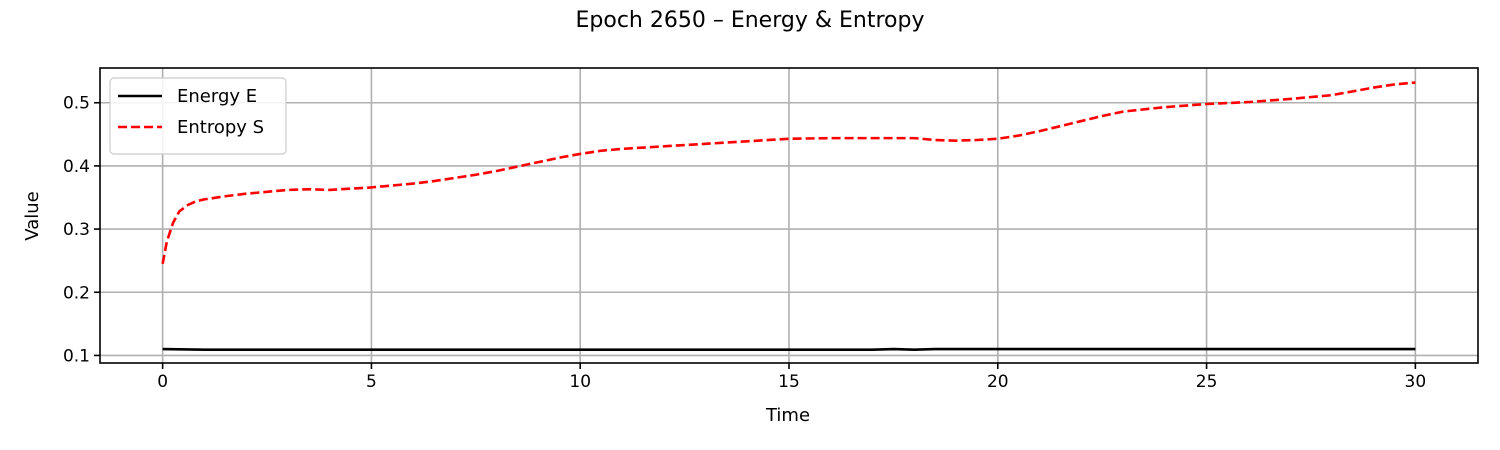  What do you see at coordinates (76, 104) in the screenshot?
I see `y-tick-label: 0.5` at bounding box center [76, 104].